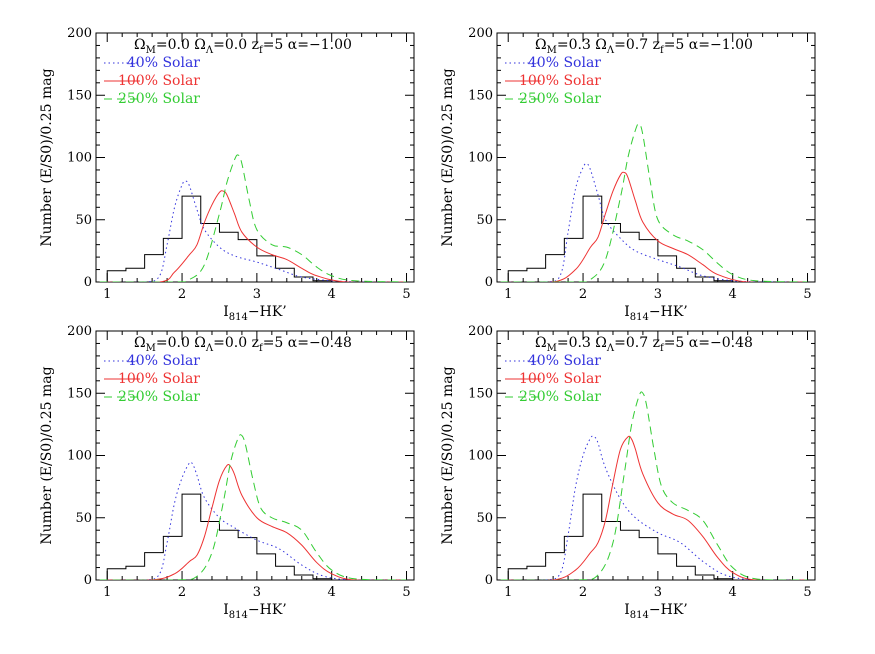 This screenshot has width=875, height=654. Describe the element at coordinates (243, 344) in the screenshot. I see `panel-title: ΩM=0.0 ΩΛ=0.0 zf=5 α=−0.48` at that location.